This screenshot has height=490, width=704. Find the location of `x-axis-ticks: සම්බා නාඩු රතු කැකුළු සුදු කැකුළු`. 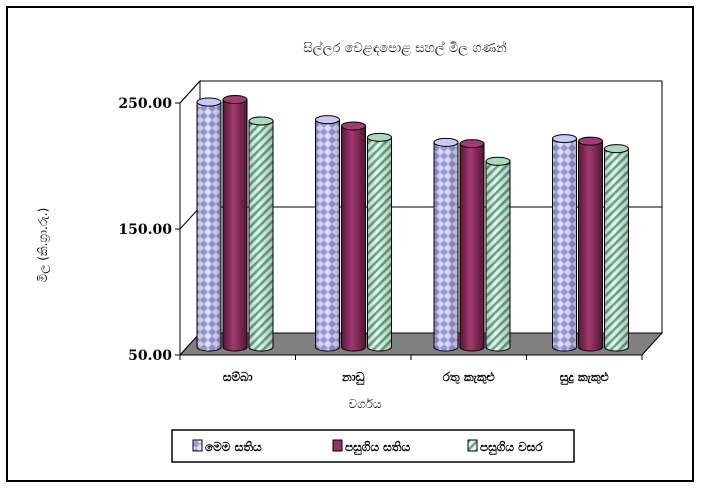

x-axis-ticks: සම්බා නාඩු රතු කැකුළු සුදු කැකුළු is located at coordinates (411, 370).